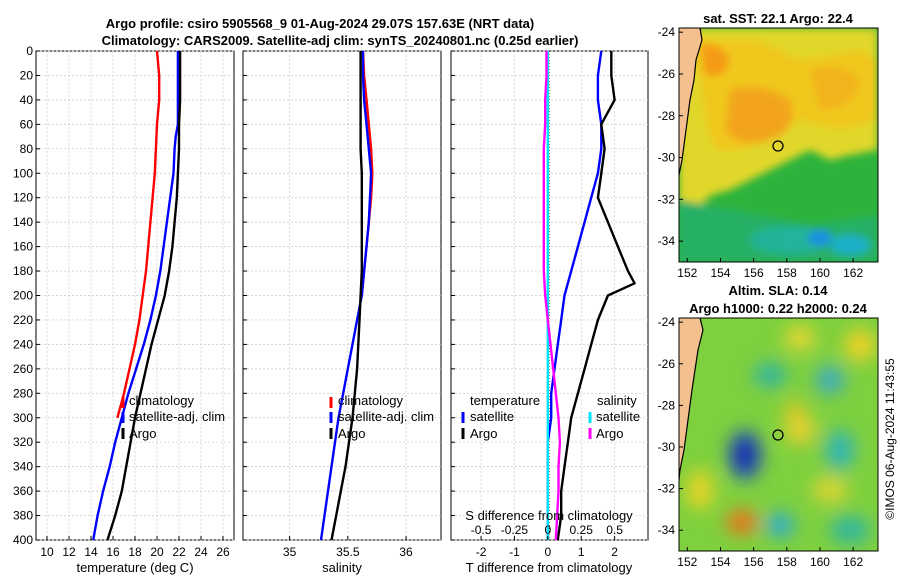  What do you see at coordinates (23, 418) in the screenshot?
I see `y-tick-label: 300` at bounding box center [23, 418].